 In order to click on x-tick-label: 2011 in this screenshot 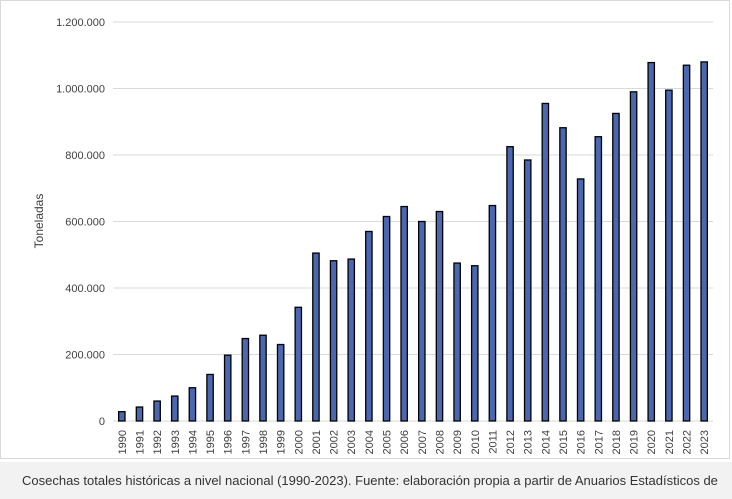, I will do `click(493, 442)`.